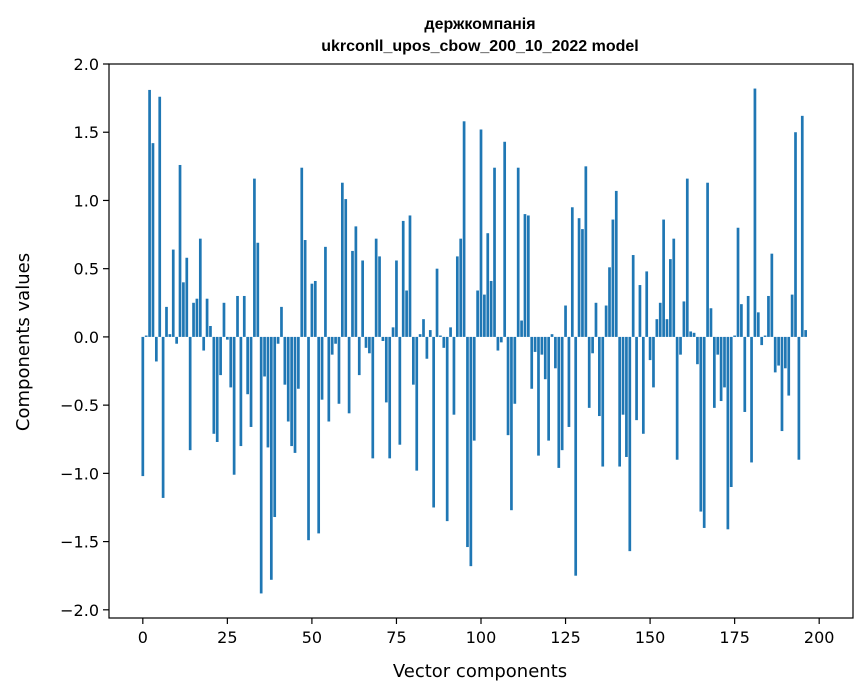 The image size is (867, 696). I want to click on x-axis-ticks: 0 25 50 75 100 125 150 175 200, so click(486, 632).